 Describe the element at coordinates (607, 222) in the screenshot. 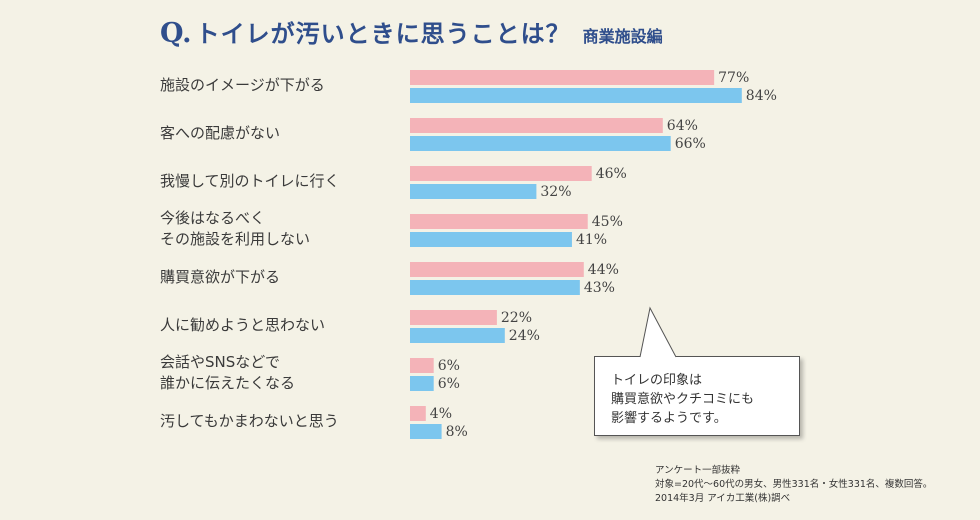

I see `data-label: 45%` at that location.